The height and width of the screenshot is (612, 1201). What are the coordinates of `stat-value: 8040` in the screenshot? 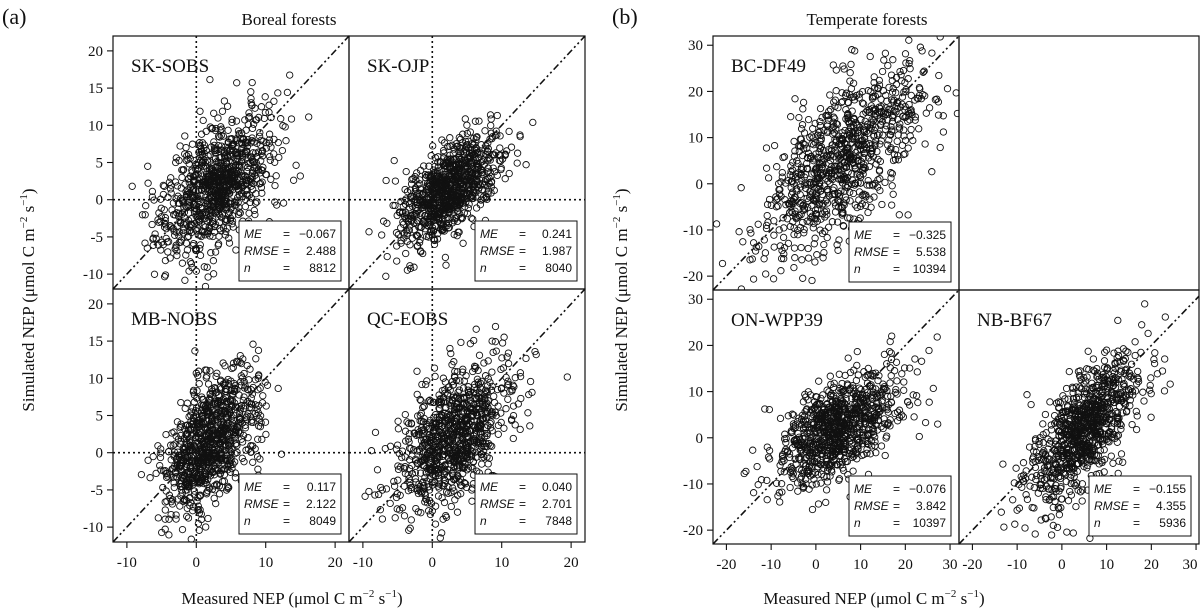 It's located at (558, 268).